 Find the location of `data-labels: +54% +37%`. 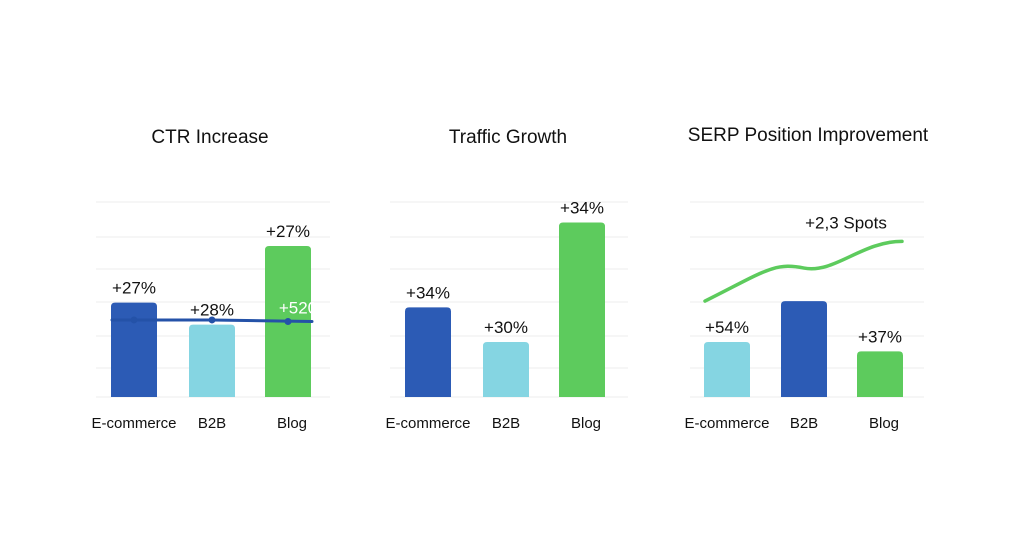

data-labels: +54% +37% is located at coordinates (803, 332).